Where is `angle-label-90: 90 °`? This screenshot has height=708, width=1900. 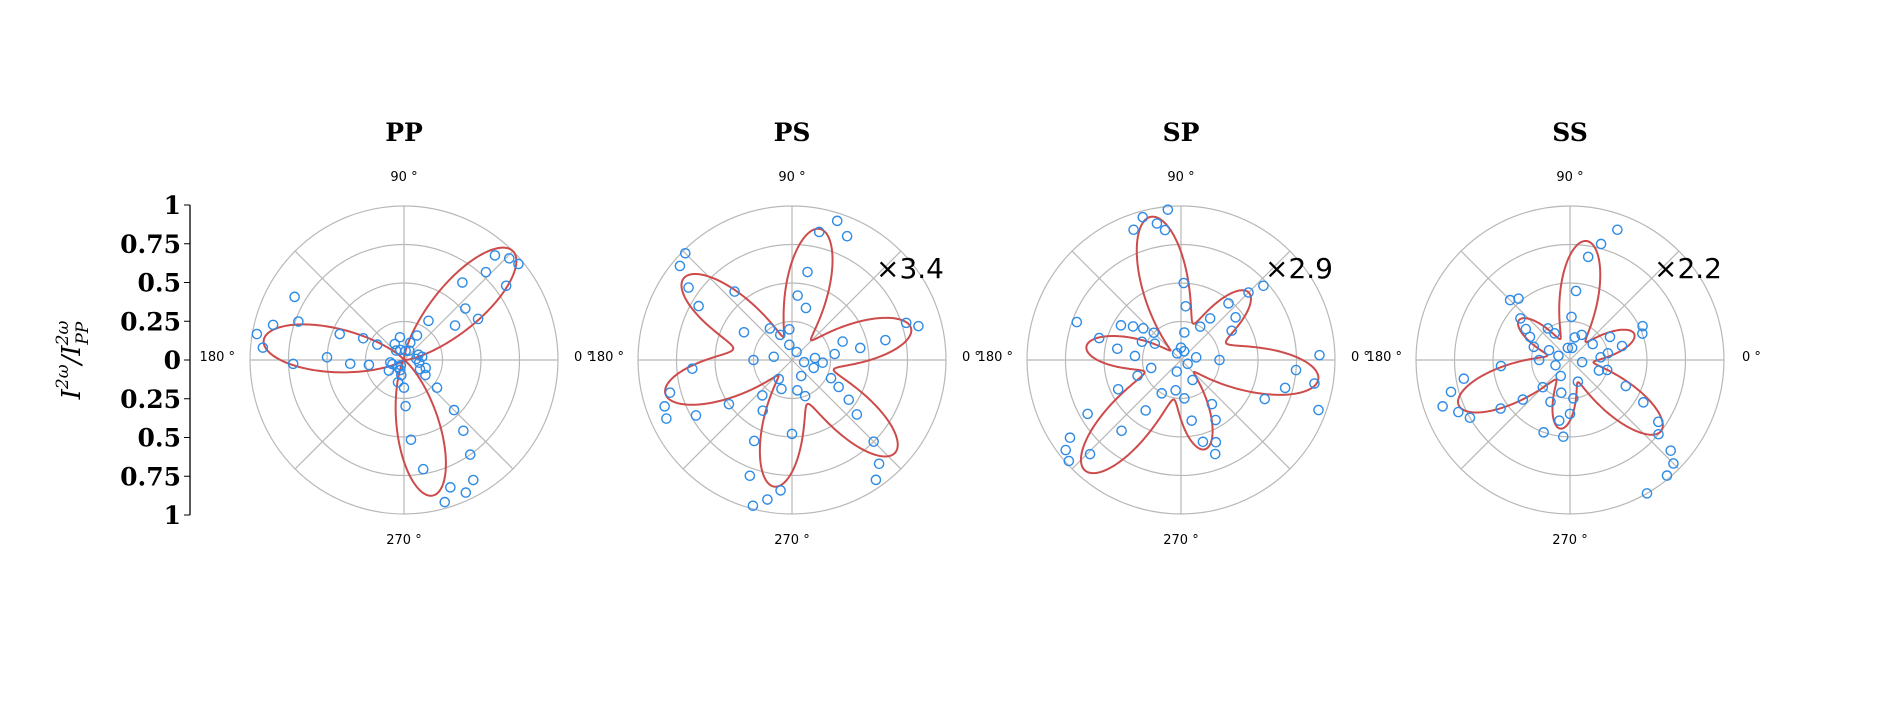
angle-label-90: 90 ° is located at coordinates (1180, 177).